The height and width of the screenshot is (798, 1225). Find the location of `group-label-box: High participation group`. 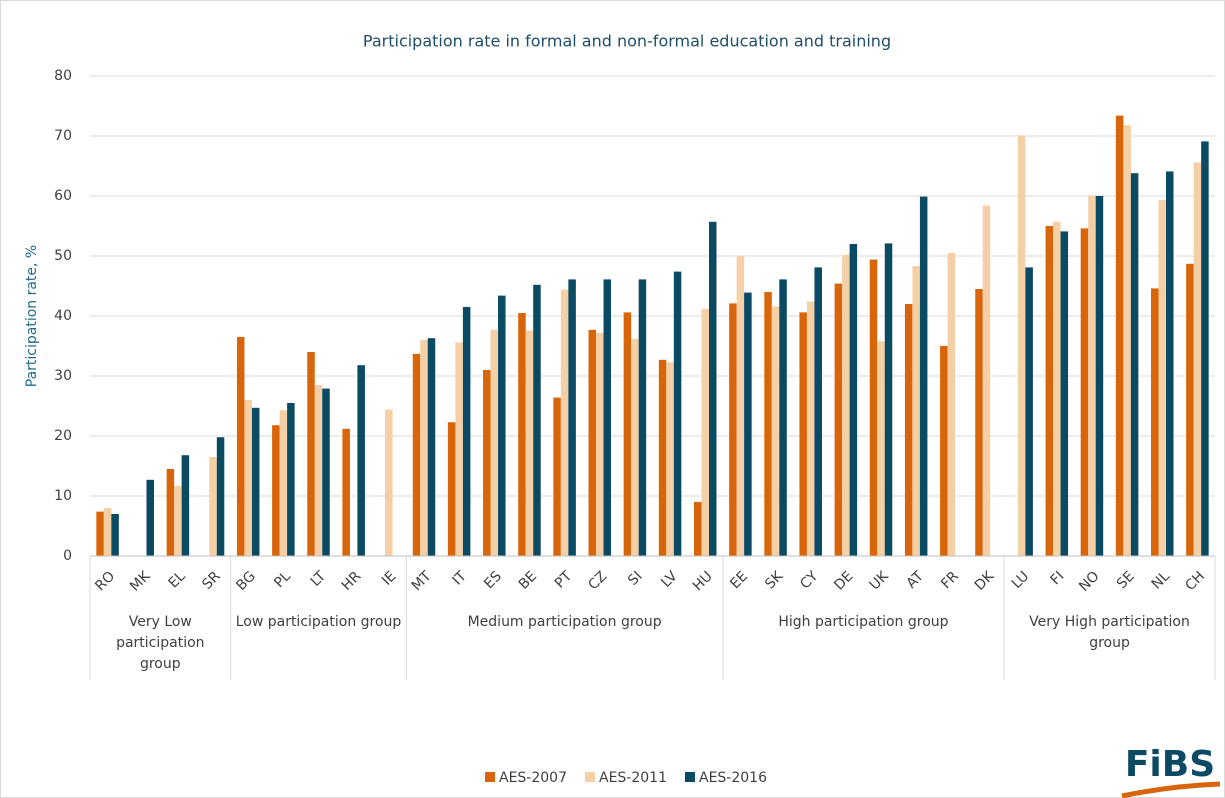

group-label-box: High participation group is located at coordinates (863, 622).